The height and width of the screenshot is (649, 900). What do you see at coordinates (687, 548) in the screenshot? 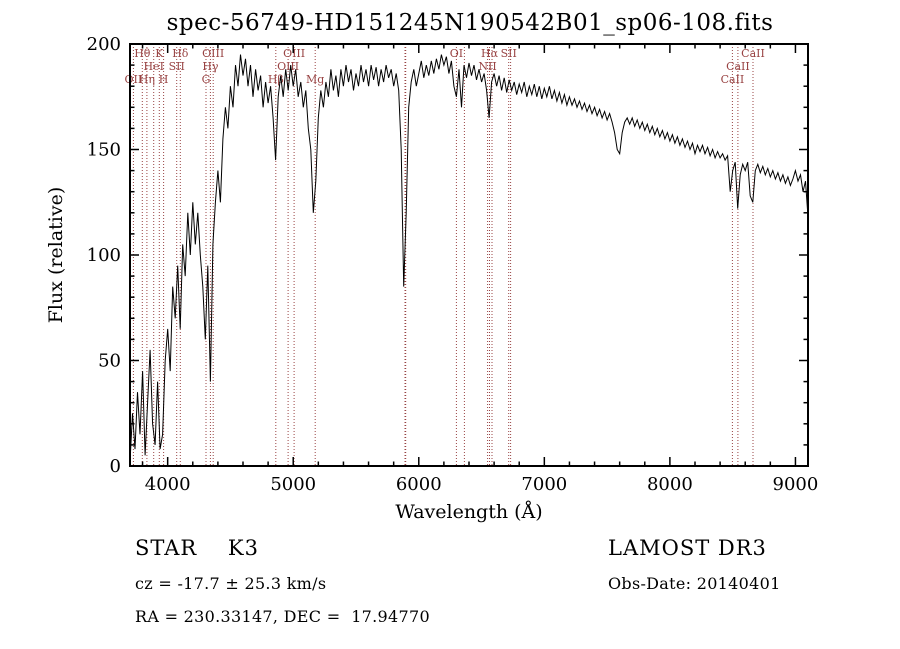
I see `survey-label: LAMOST DR3` at bounding box center [687, 548].